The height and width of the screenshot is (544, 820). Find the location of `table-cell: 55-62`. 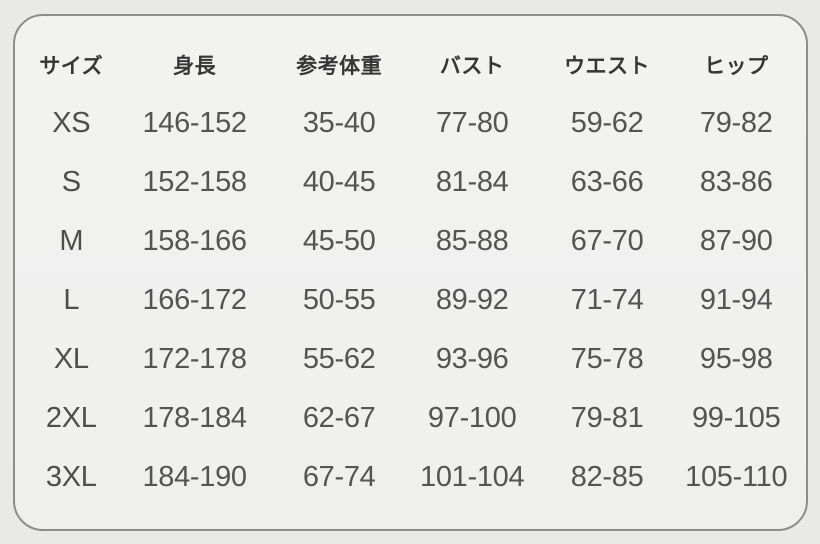

table-cell: 55-62 is located at coordinates (339, 359).